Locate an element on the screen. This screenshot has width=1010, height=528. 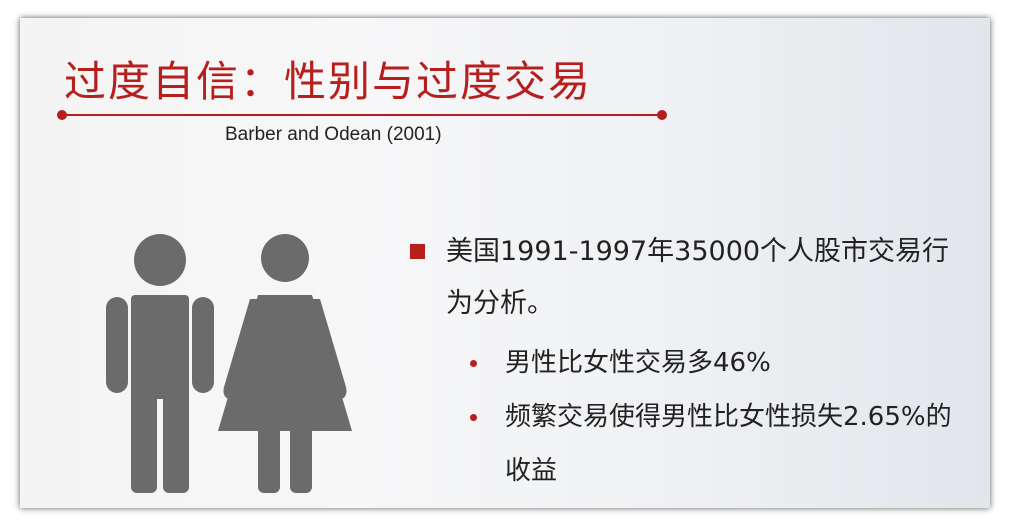
sub-bullet-text: 男性比女性交易多46% is located at coordinates (638, 363).